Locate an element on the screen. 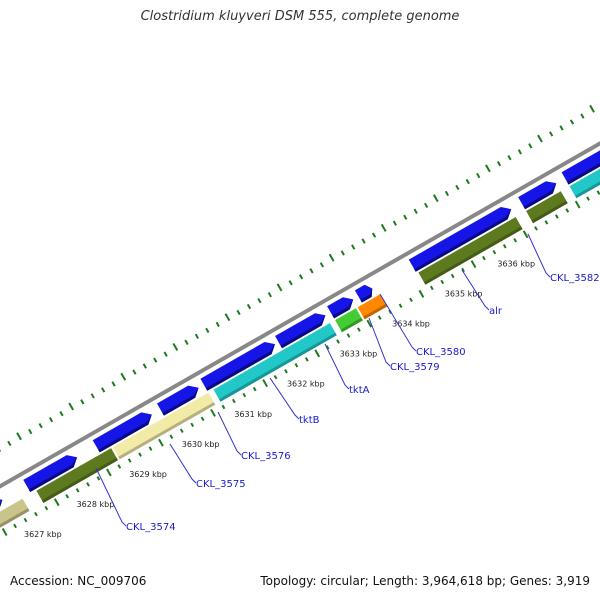  kbp-label: 3633 kbp is located at coordinates (359, 354).